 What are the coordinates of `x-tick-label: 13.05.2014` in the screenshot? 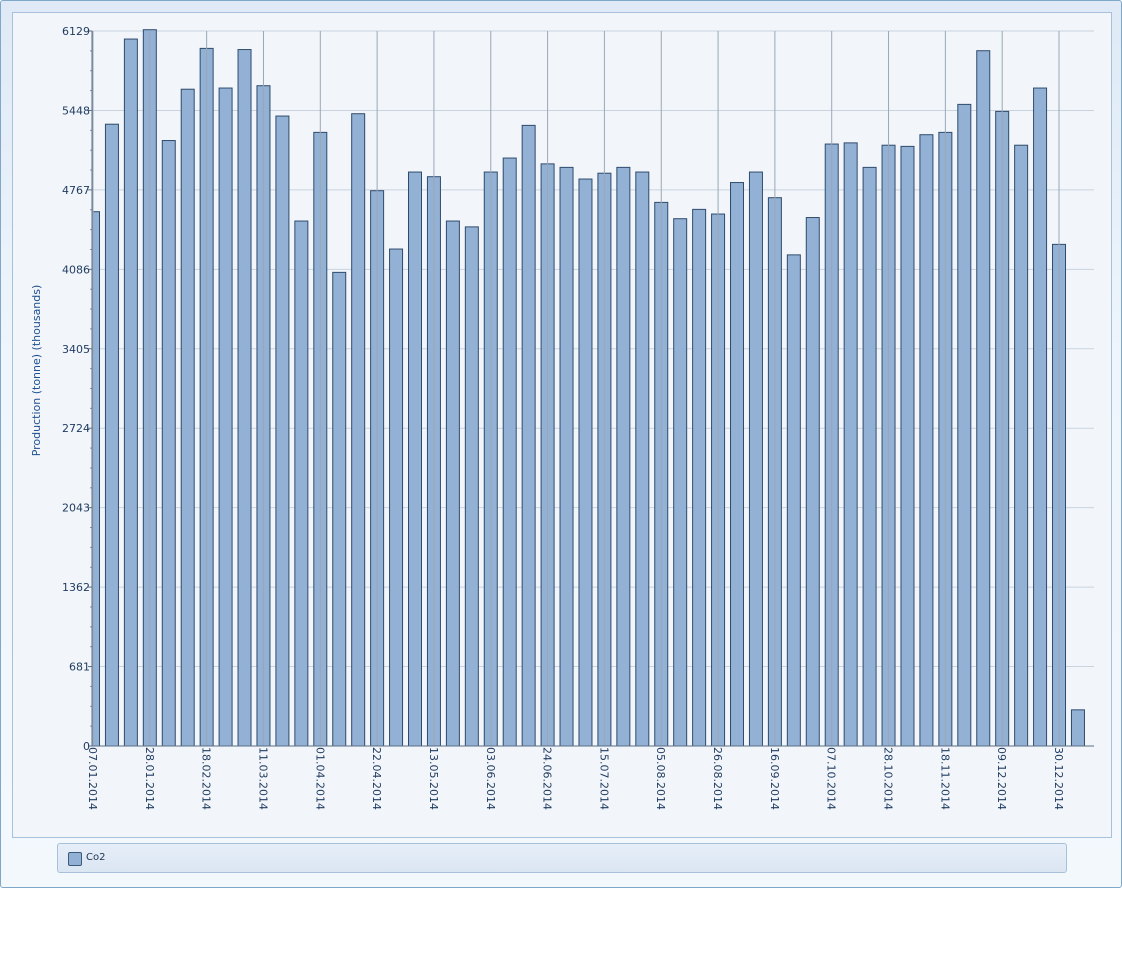 It's located at (433, 778).